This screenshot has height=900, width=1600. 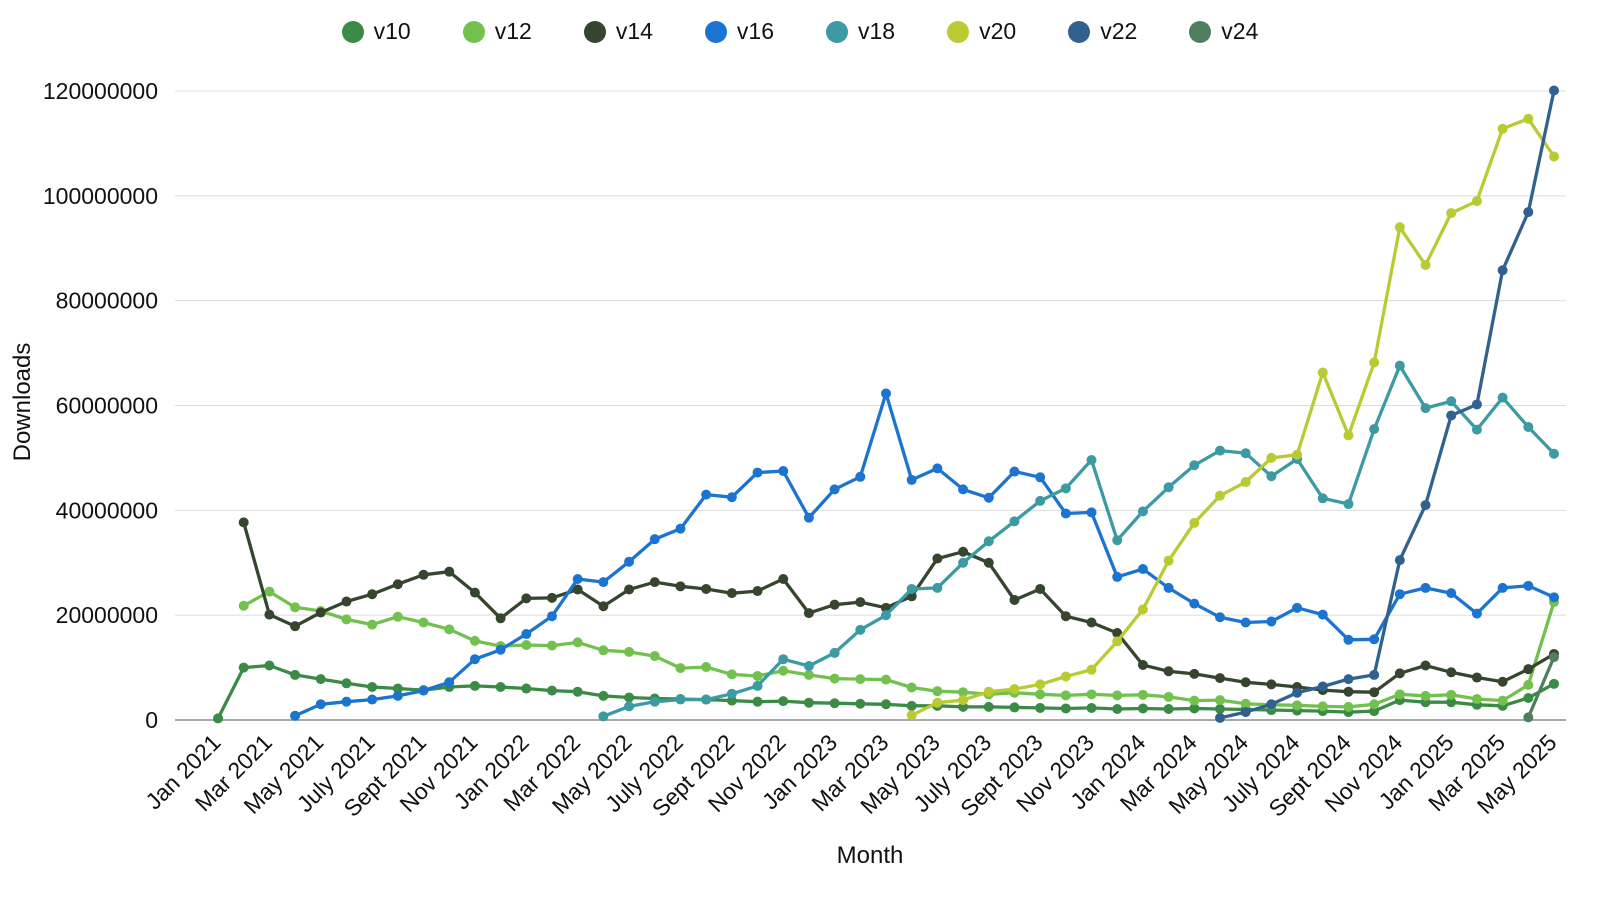 What do you see at coordinates (1102, 31) in the screenshot?
I see `legend-item-v22: v22` at bounding box center [1102, 31].